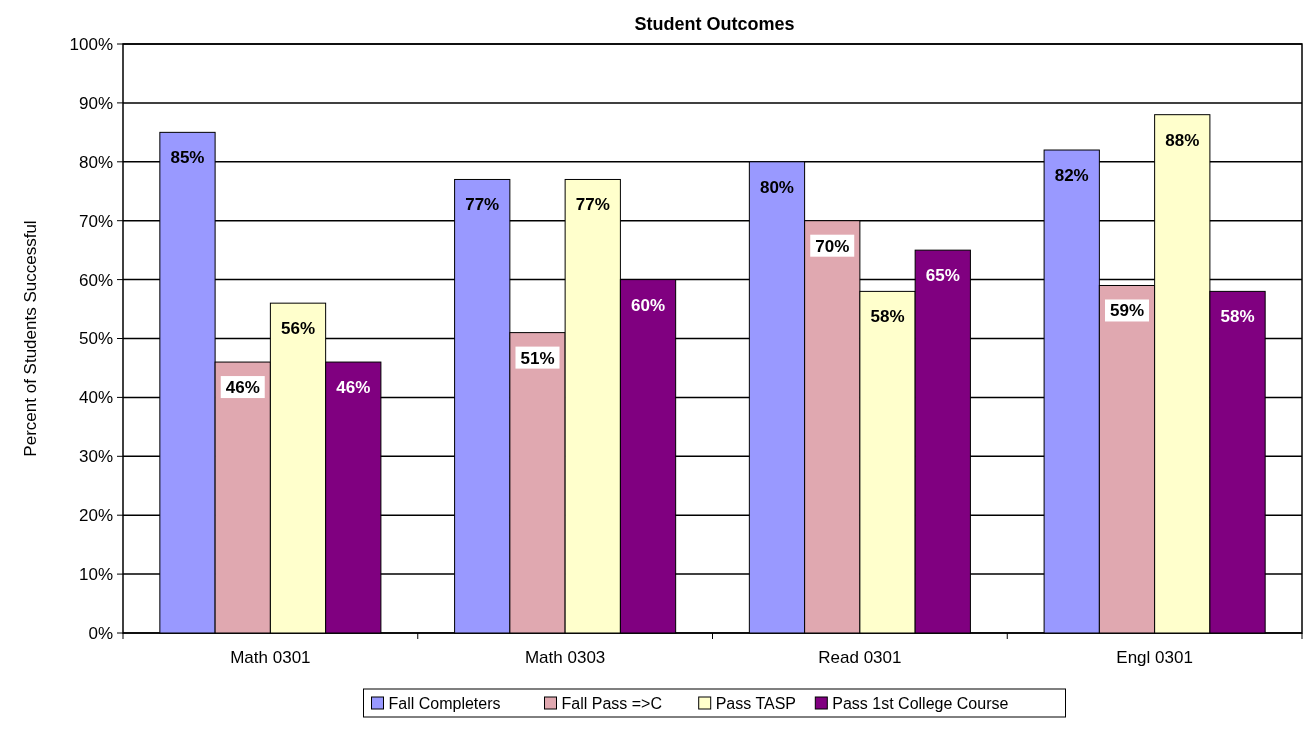  I want to click on data-label: 85%, so click(187, 158).